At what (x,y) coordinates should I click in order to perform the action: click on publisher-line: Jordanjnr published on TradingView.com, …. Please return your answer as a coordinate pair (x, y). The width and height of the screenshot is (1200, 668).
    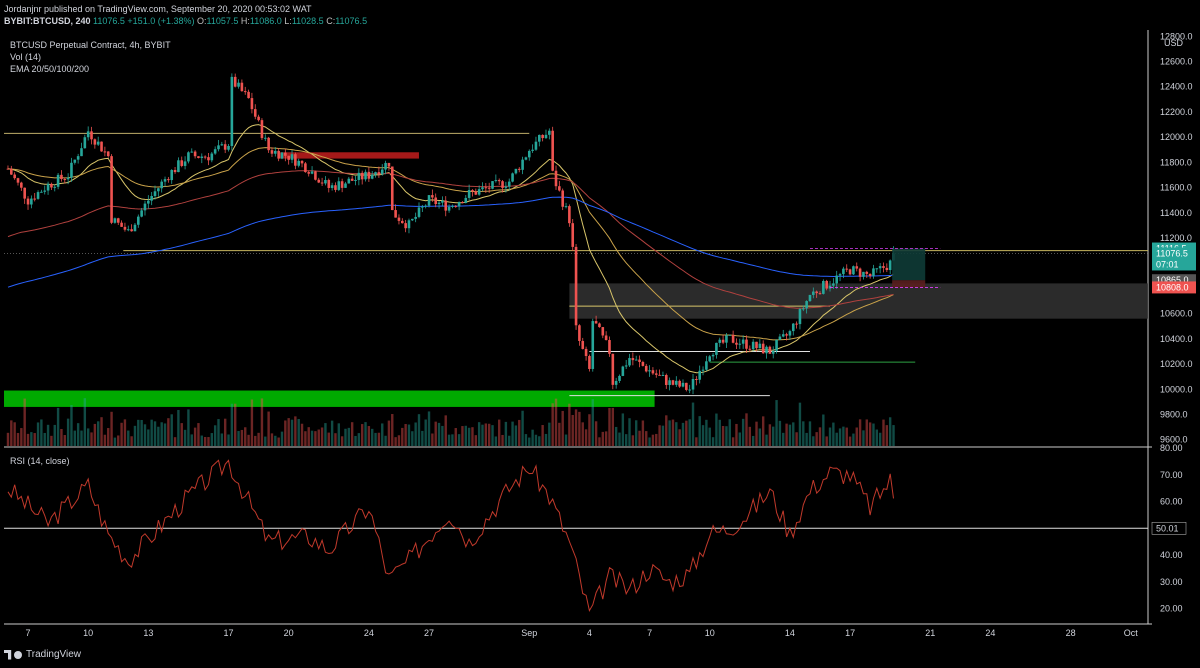
    Looking at the image, I should click on (158, 9).